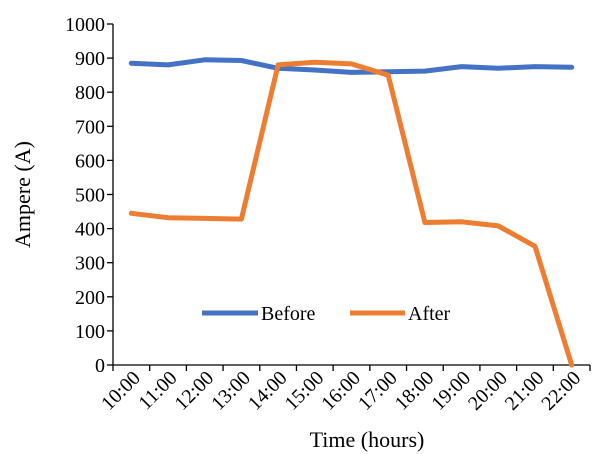 The height and width of the screenshot is (454, 609). What do you see at coordinates (451, 391) in the screenshot?
I see `x-tick-label: 19:00` at bounding box center [451, 391].